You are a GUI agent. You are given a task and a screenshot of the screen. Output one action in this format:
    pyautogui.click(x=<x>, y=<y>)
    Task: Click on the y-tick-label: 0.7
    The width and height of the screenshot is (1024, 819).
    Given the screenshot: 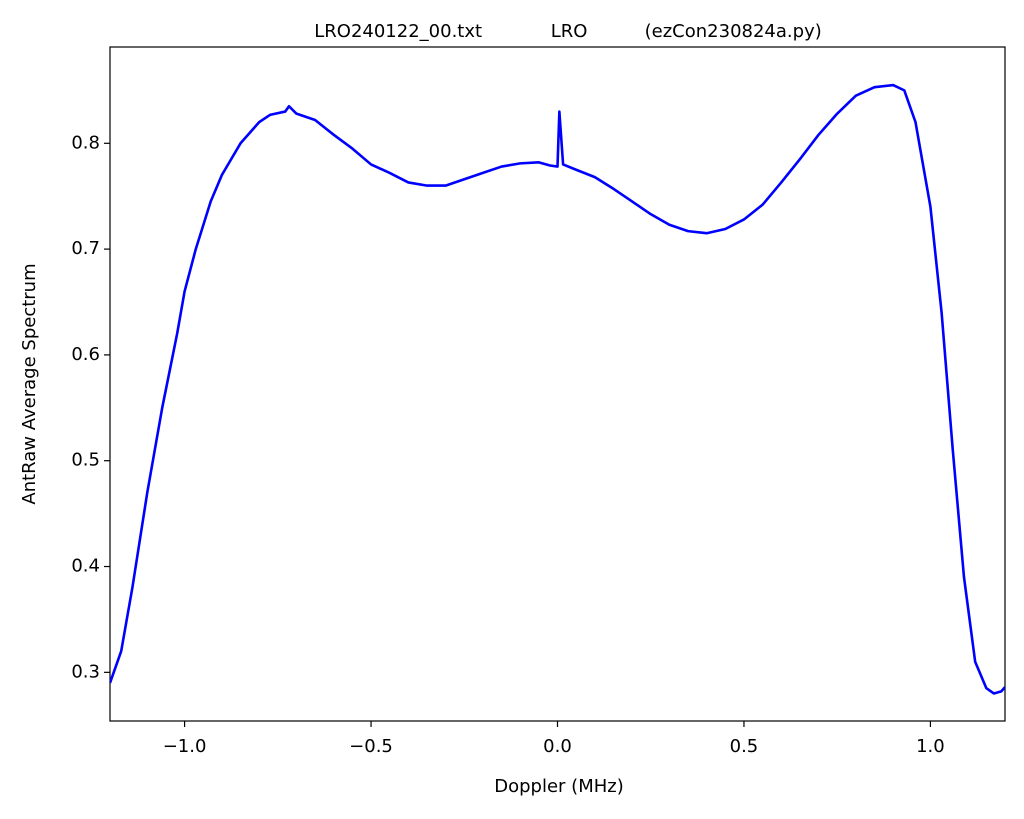 What is the action you would take?
    pyautogui.click(x=85, y=248)
    